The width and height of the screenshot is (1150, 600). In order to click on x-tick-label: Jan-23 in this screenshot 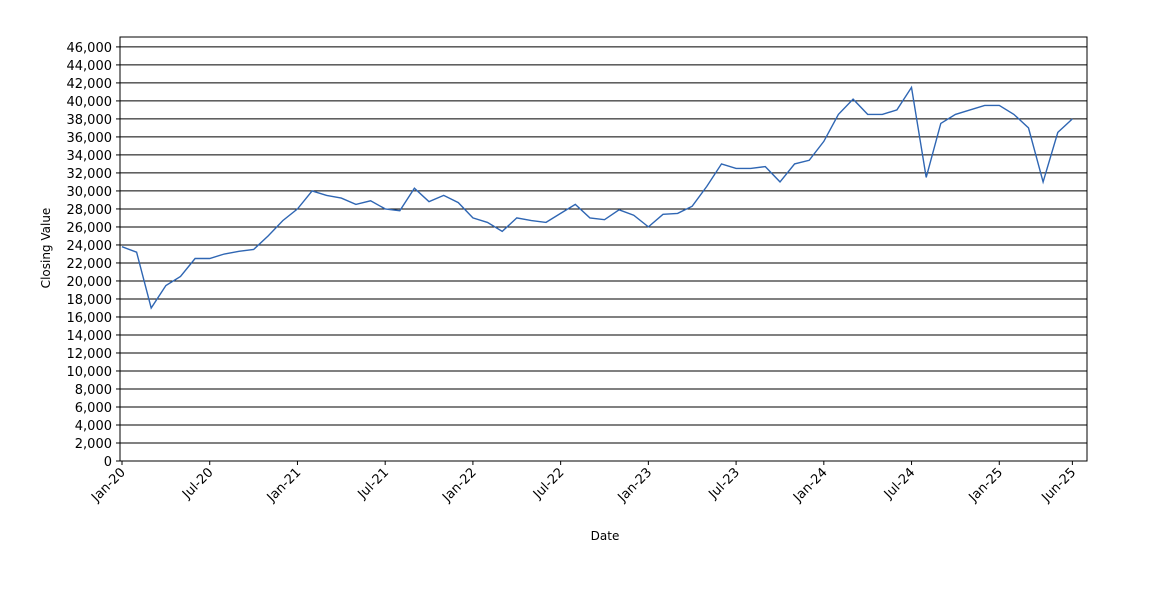, I will do `click(635, 485)`.